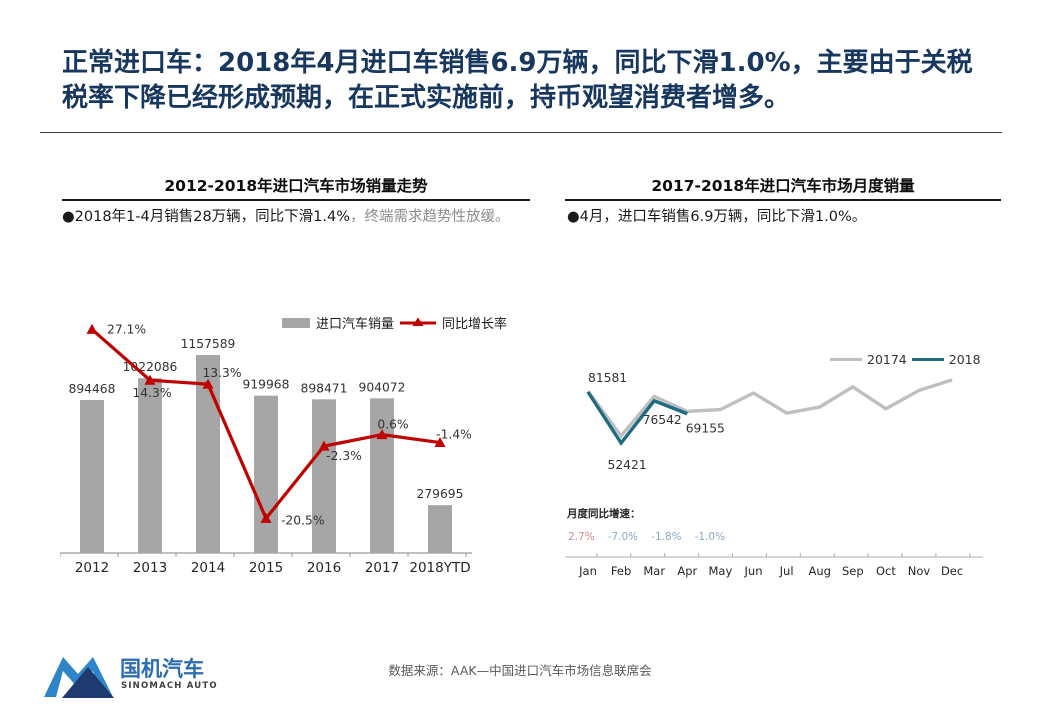 Image resolution: width=1040 pixels, height=720 pixels. Describe the element at coordinates (208, 344) in the screenshot. I see `bar-value-label: 1157589` at that location.